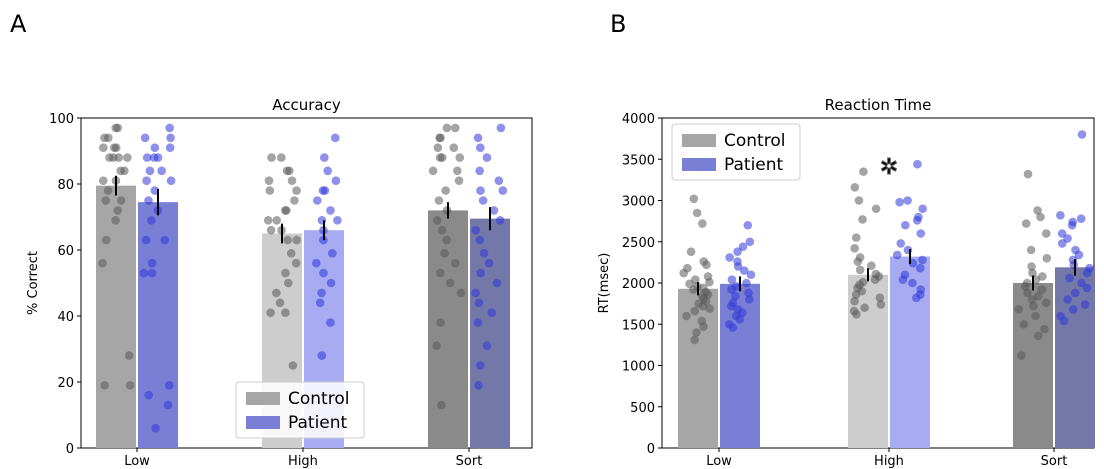  Describe the element at coordinates (263, 398) in the screenshot. I see `accuracy-legend-swatch-control` at that location.